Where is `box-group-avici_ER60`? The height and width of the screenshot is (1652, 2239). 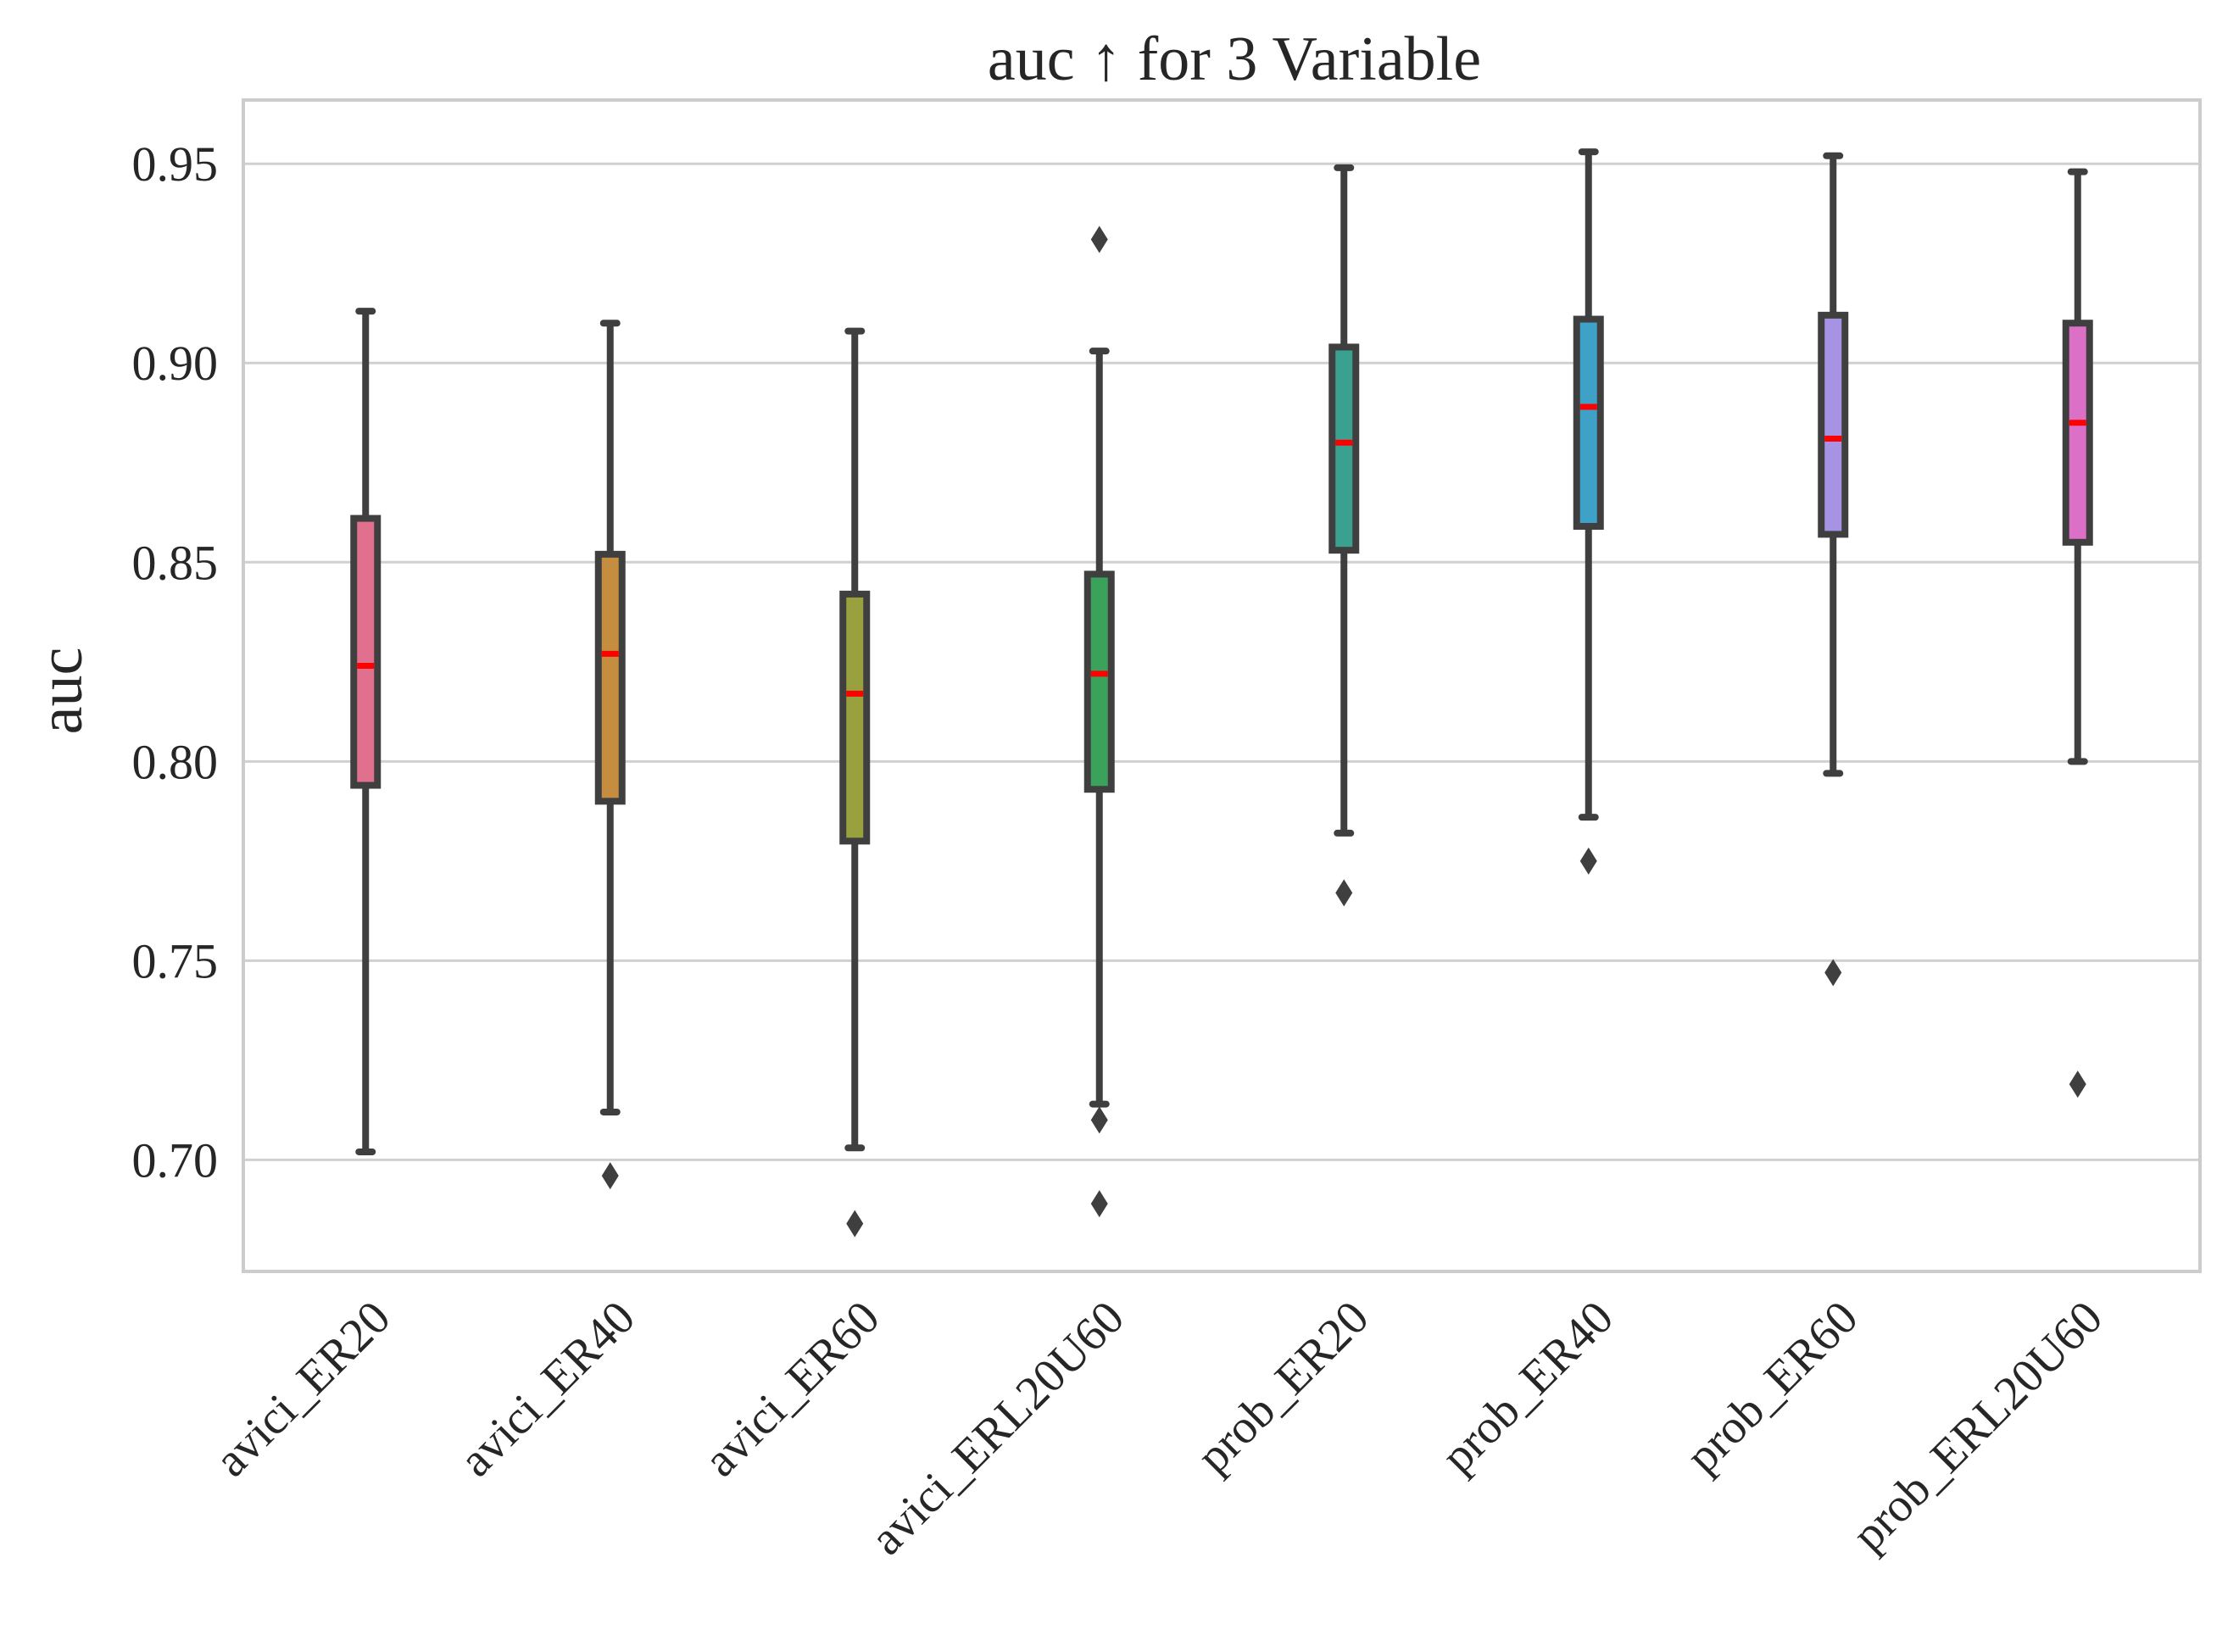
box-group-avici_ER60 is located at coordinates (855, 782).